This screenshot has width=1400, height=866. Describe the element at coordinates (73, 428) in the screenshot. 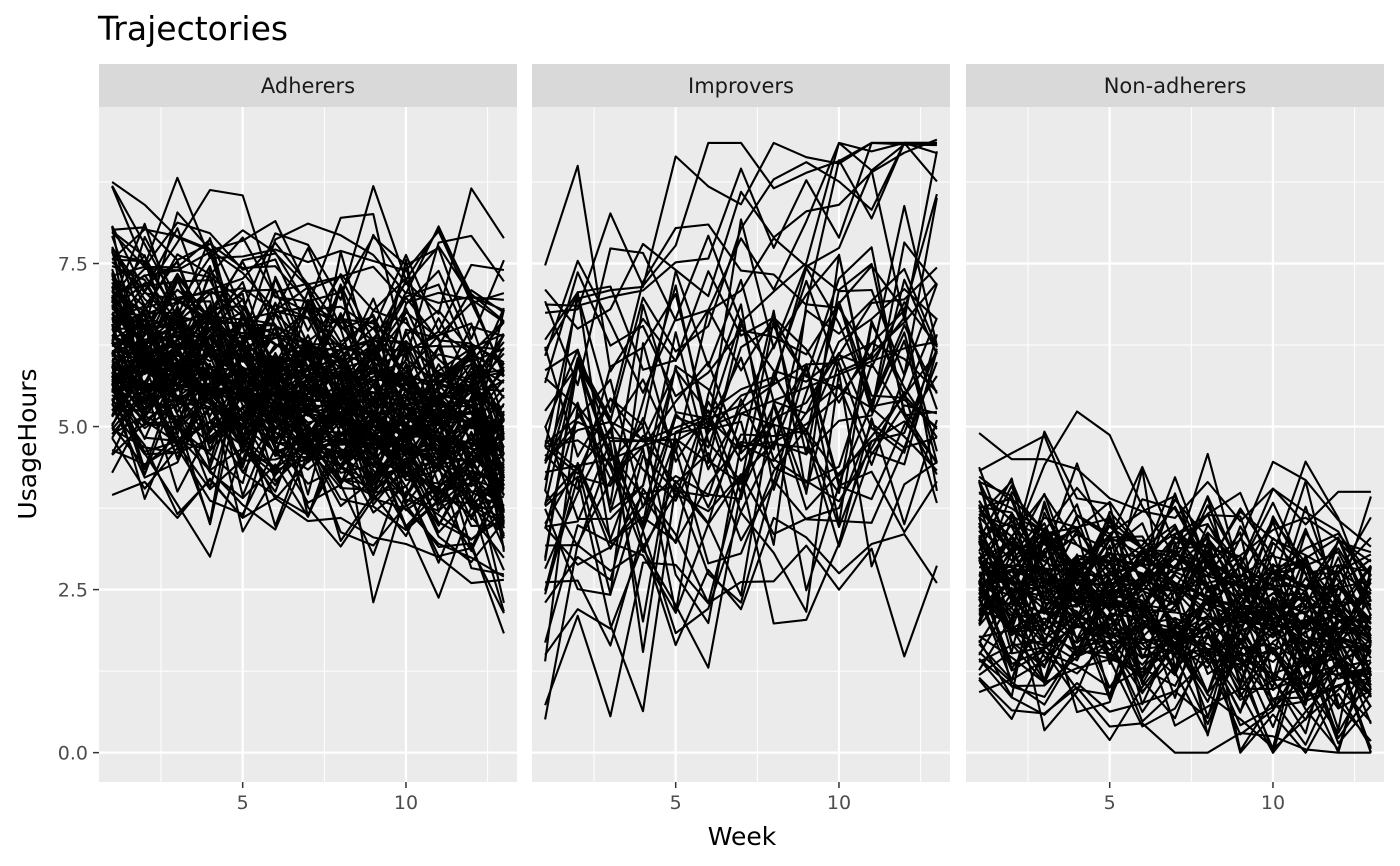

I see `y-tick-label: 5.0` at that location.